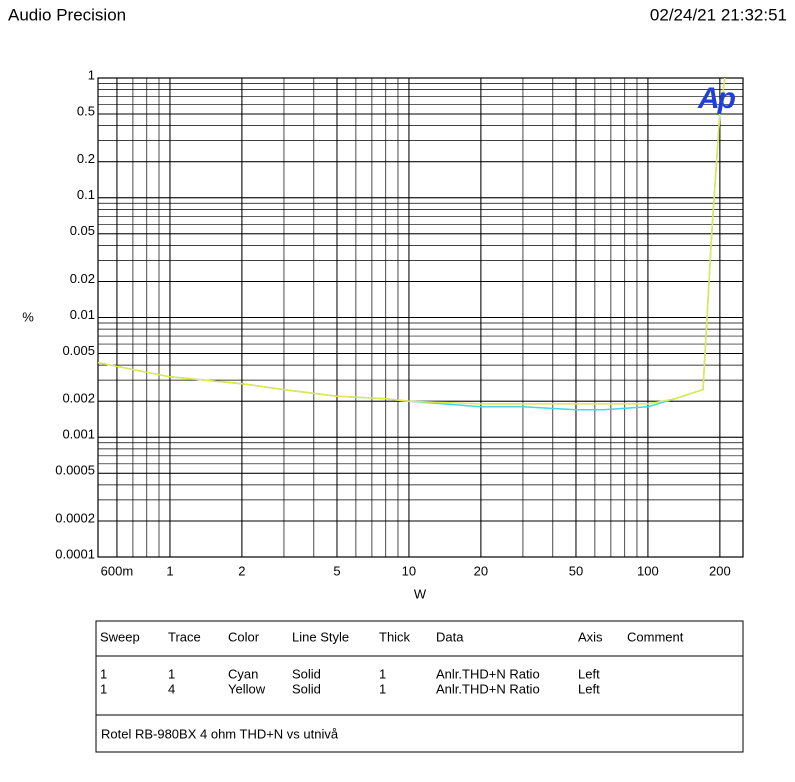  I want to click on header-left: Audio Precision, so click(67, 14).